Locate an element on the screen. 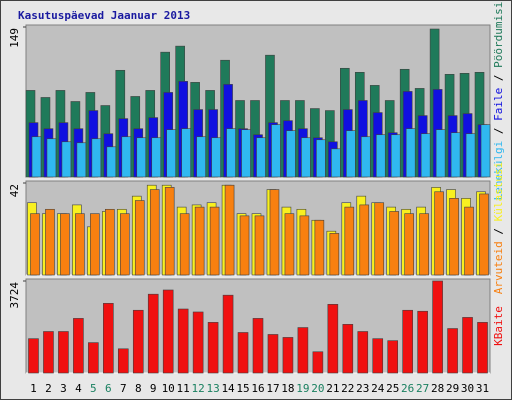  x-tick-label: 24 is located at coordinates (378, 388).